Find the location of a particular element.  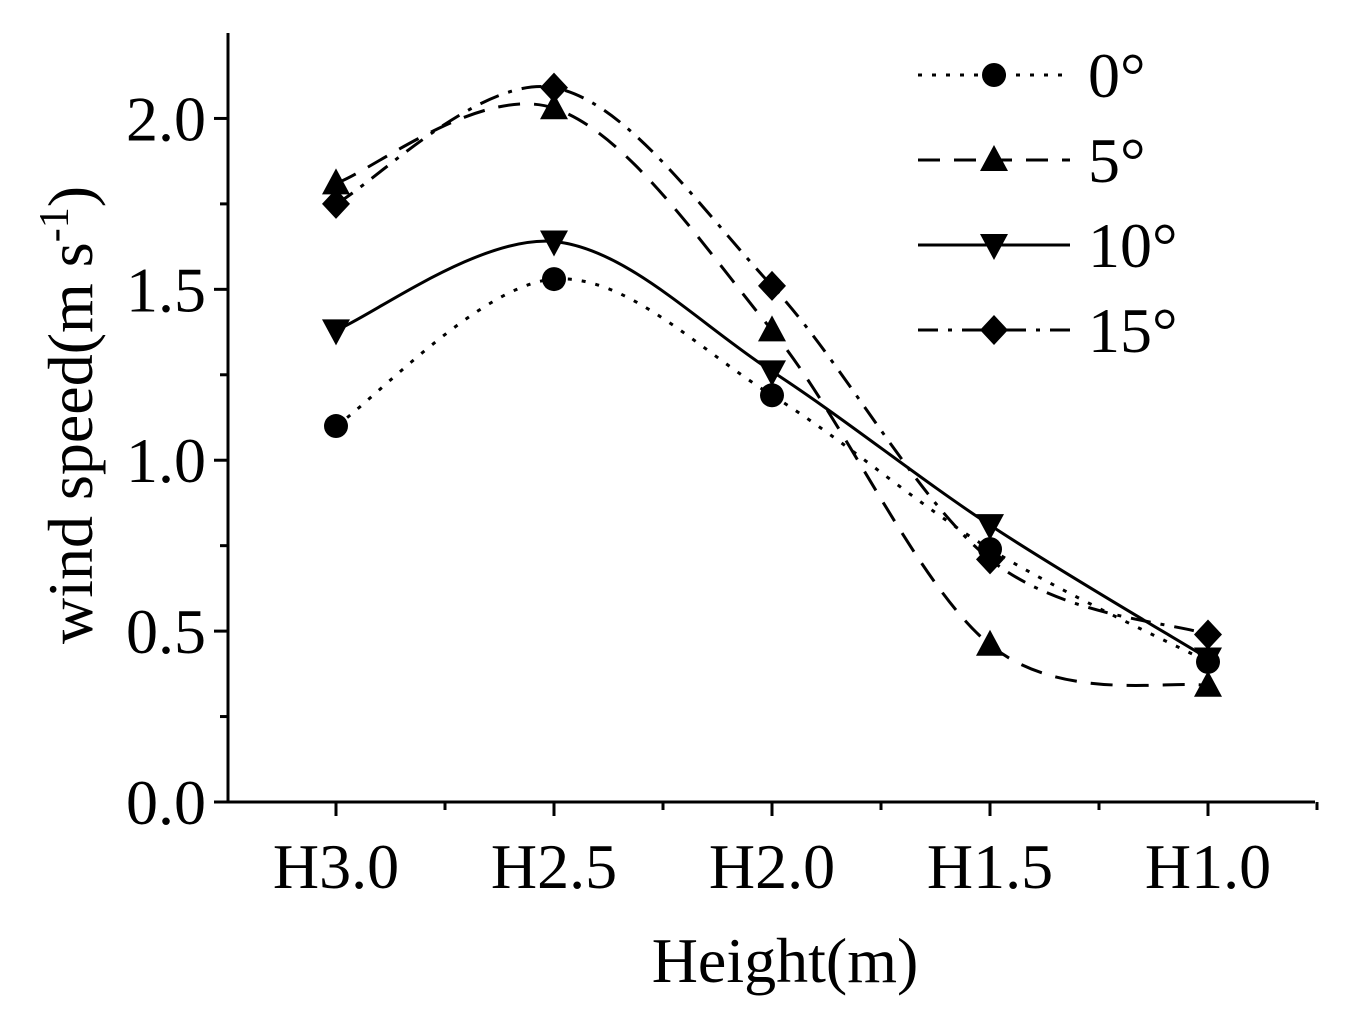

y-axis-title: wind speed(m s-1) is located at coordinates (69, 415).